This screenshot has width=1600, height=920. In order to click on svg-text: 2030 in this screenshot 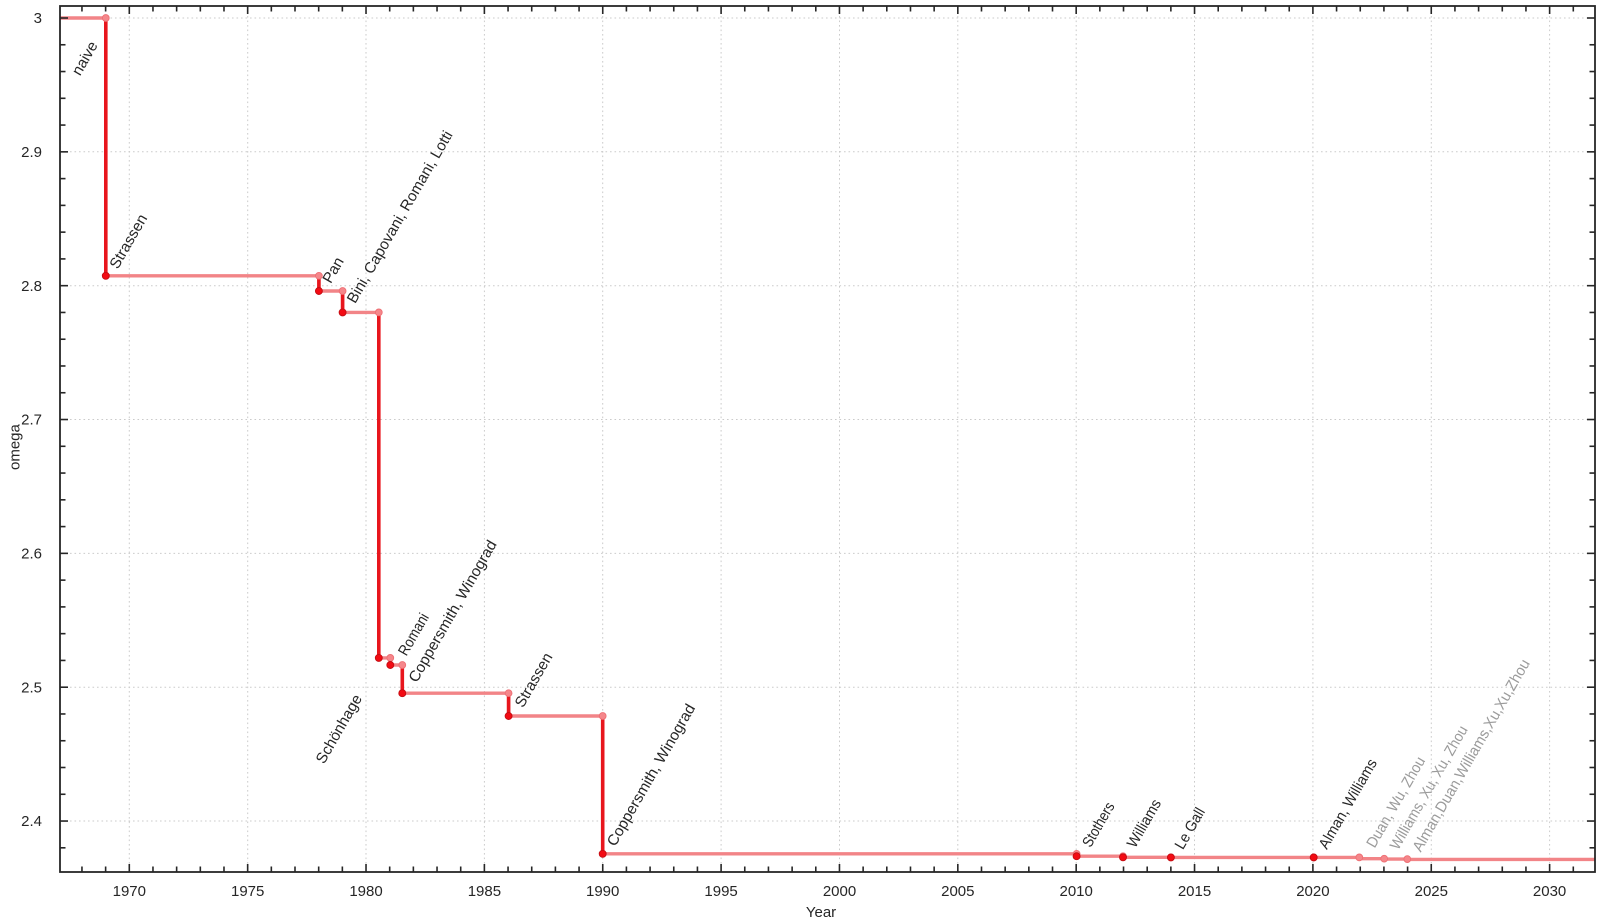, I will do `click(1549, 891)`.